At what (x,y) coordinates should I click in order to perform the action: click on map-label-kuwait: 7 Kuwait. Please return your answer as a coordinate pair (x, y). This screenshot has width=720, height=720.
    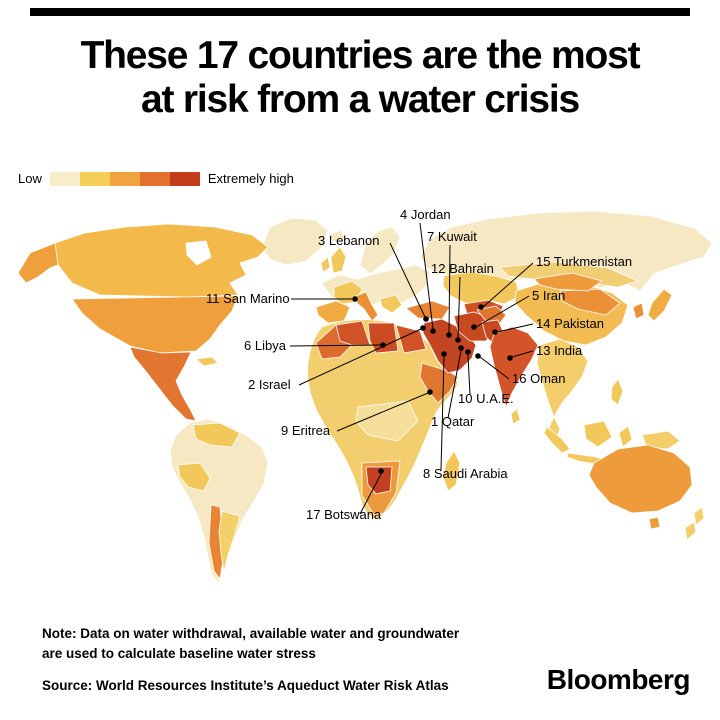
    Looking at the image, I should click on (452, 236).